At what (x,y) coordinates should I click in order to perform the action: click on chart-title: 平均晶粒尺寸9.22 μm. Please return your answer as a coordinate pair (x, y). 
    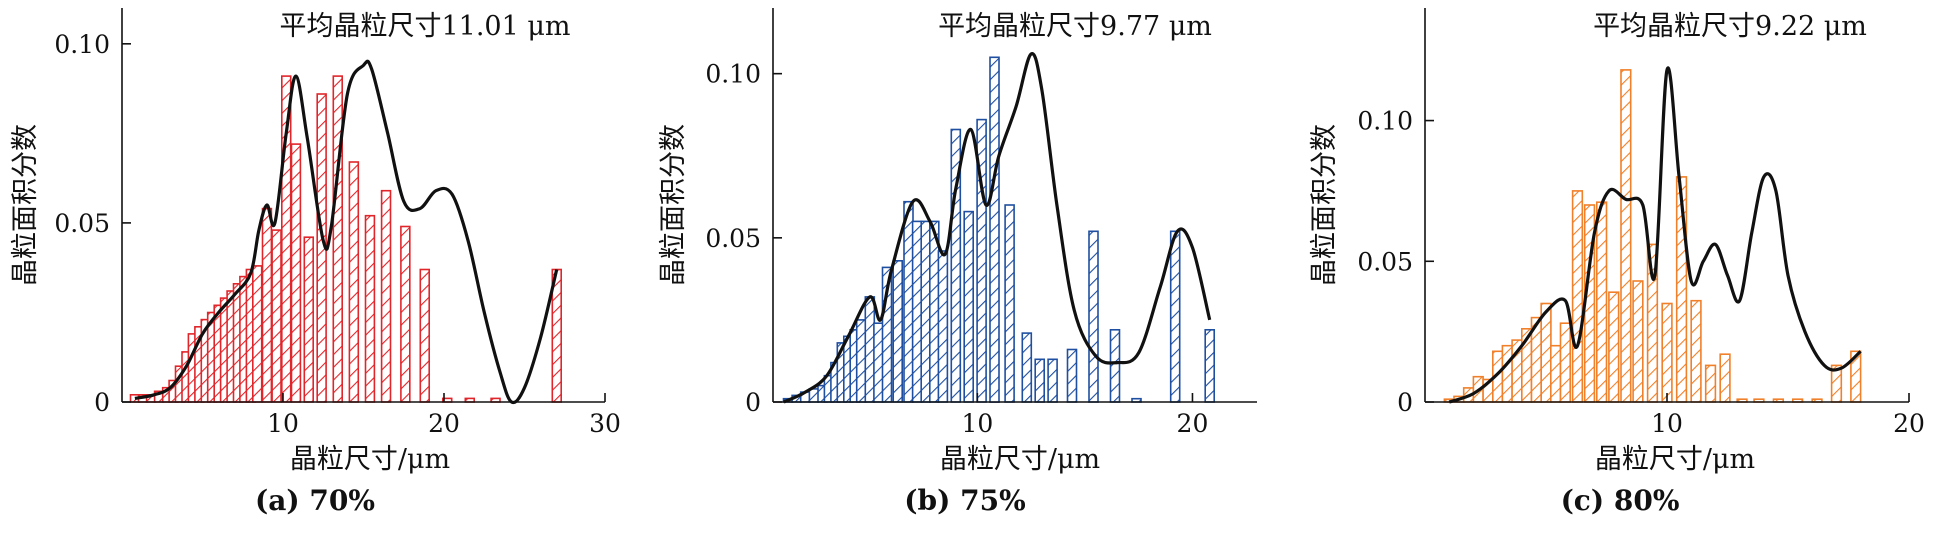
    Looking at the image, I should click on (1730, 26).